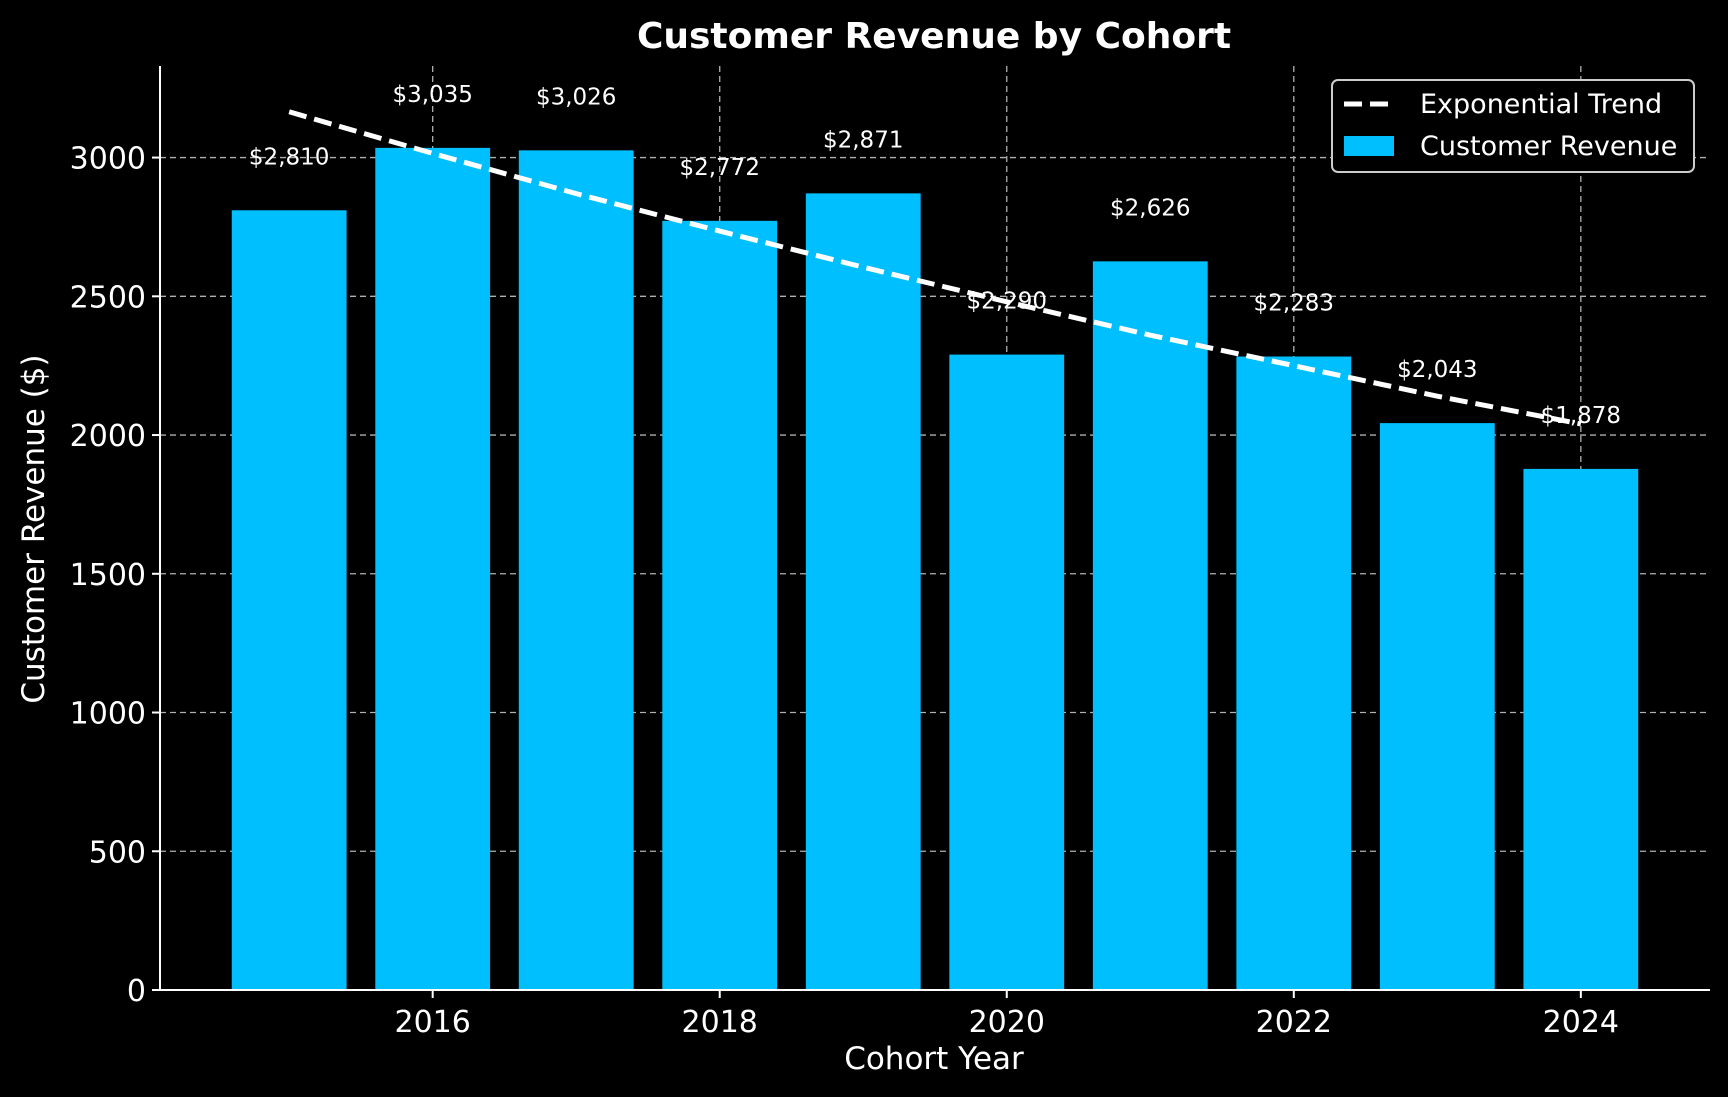 The height and width of the screenshot is (1097, 1728). Describe the element at coordinates (1541, 104) in the screenshot. I see `legend-trend-label: Exponential Trend` at that location.